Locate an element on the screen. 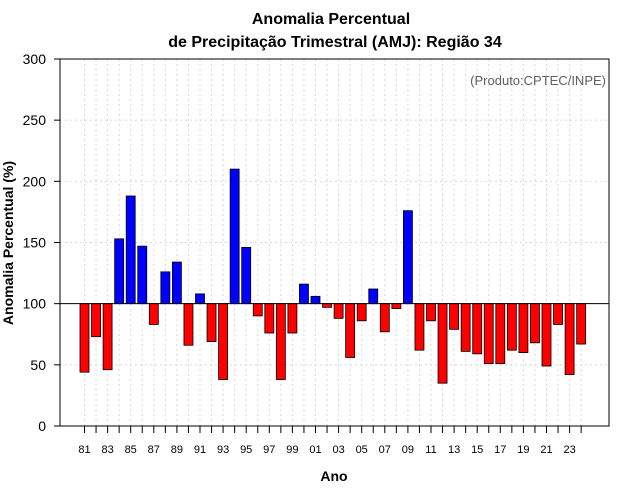  x-tick-label: 21 is located at coordinates (546, 450).